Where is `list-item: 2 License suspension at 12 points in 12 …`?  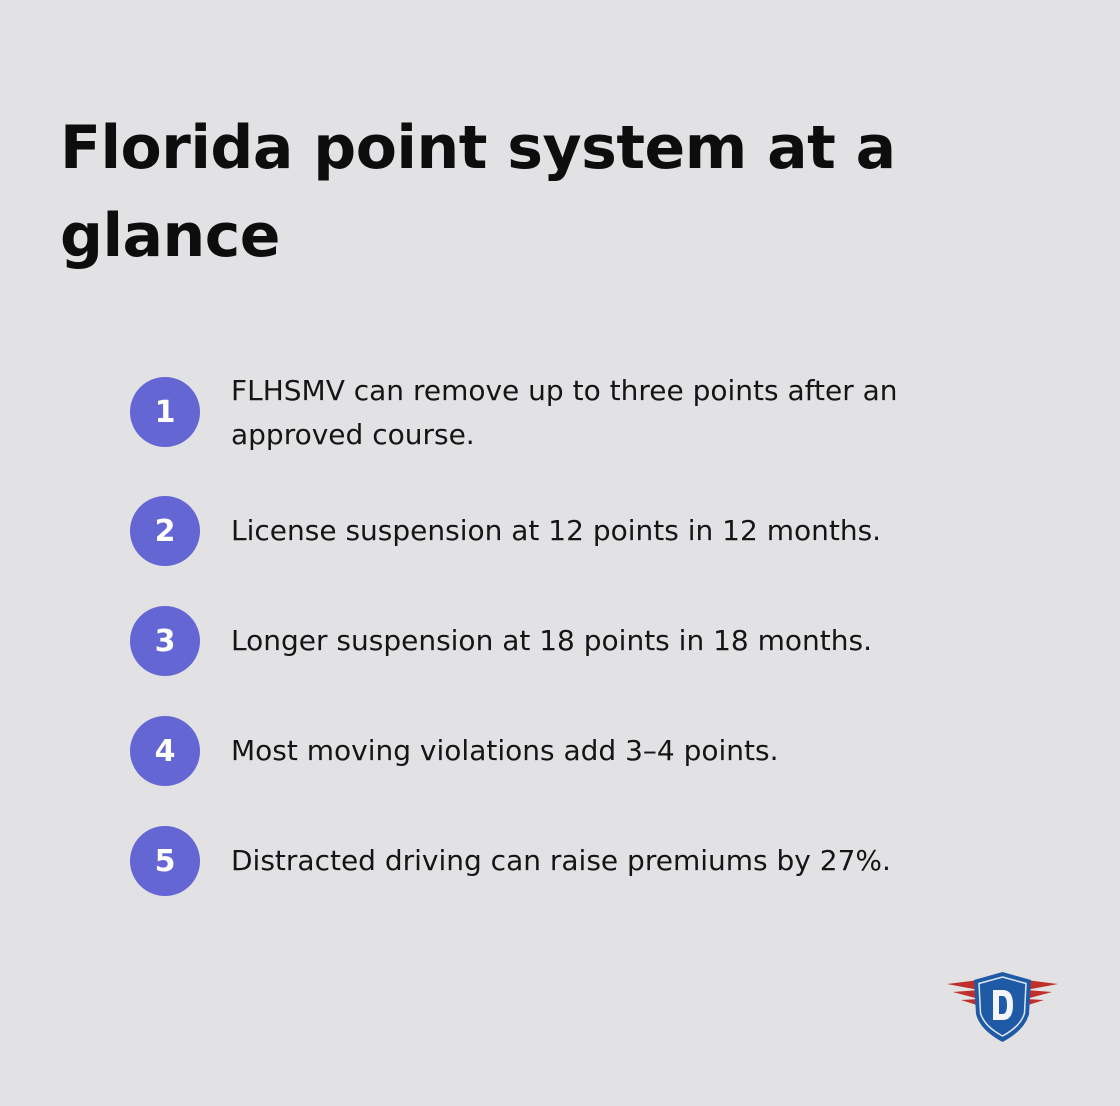
list-item: 2 License suspension at 12 points in 12 … is located at coordinates (580, 531).